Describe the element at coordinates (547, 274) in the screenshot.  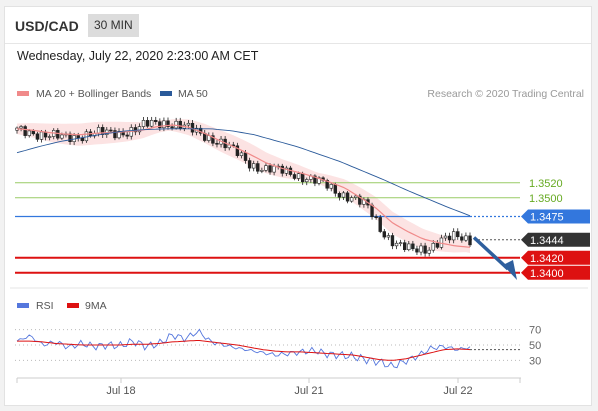
I see `support-price-tag-label: 1.3400` at that location.